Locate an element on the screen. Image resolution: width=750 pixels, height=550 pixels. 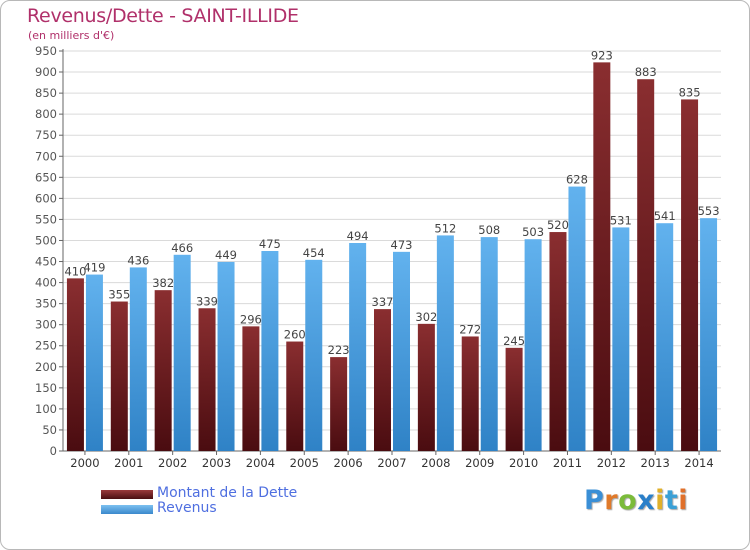
x-tick-label: 2004 is located at coordinates (260, 463).